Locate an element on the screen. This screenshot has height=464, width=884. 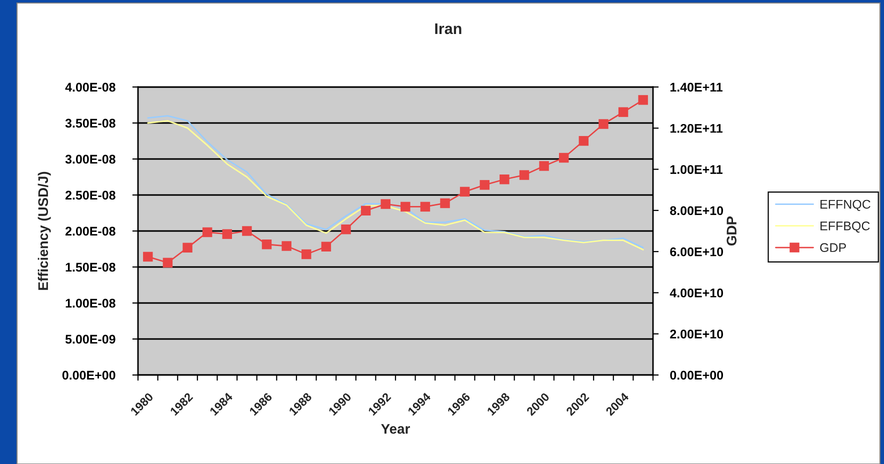
y-tick-label: 3.50E-08 is located at coordinates (90, 123).